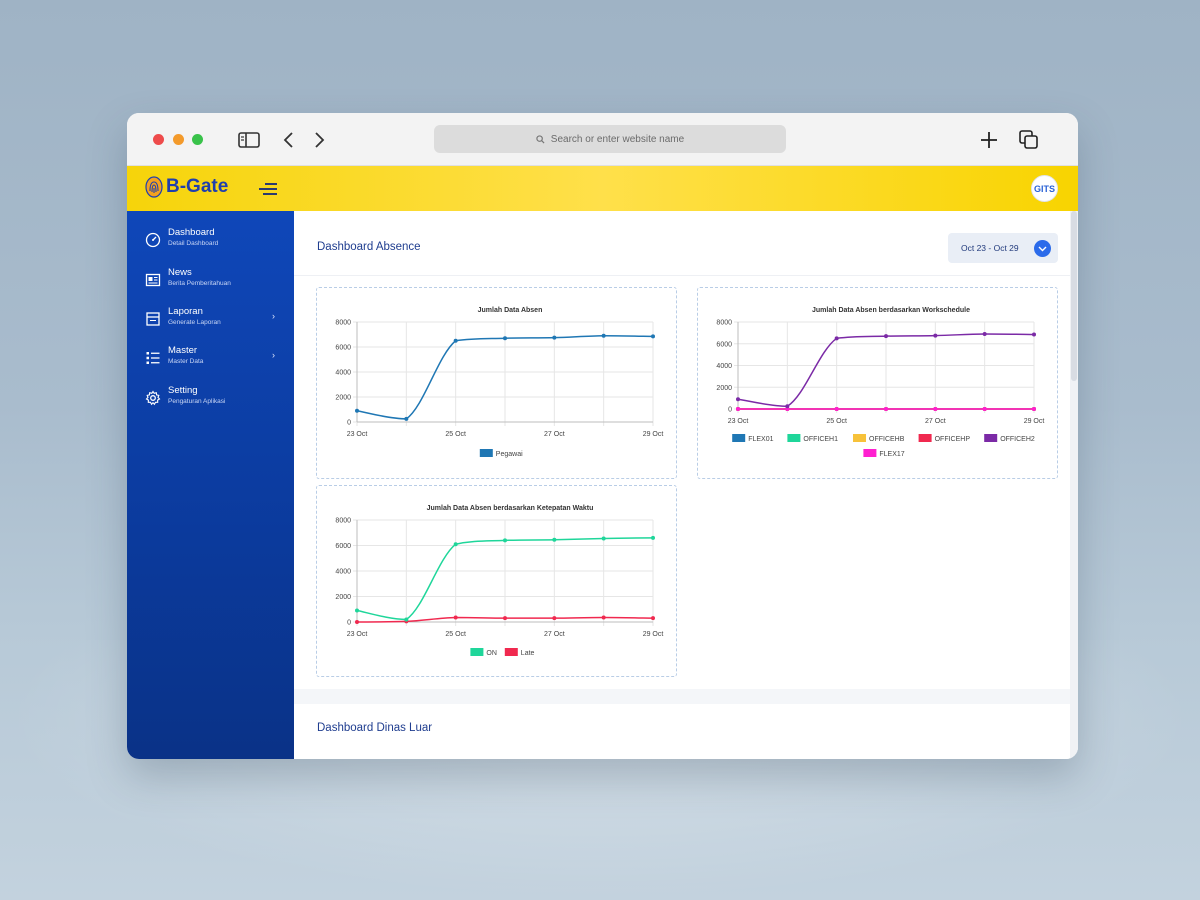  I want to click on browser-toolbar: Search or enter website name, so click(602, 139).